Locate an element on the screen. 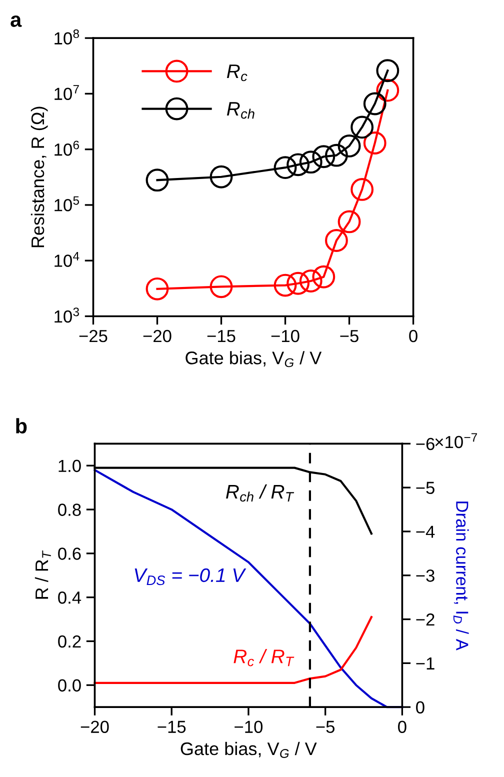 The width and height of the screenshot is (504, 777). y-axis-title: Resistance, R (Ω) is located at coordinates (39, 177).